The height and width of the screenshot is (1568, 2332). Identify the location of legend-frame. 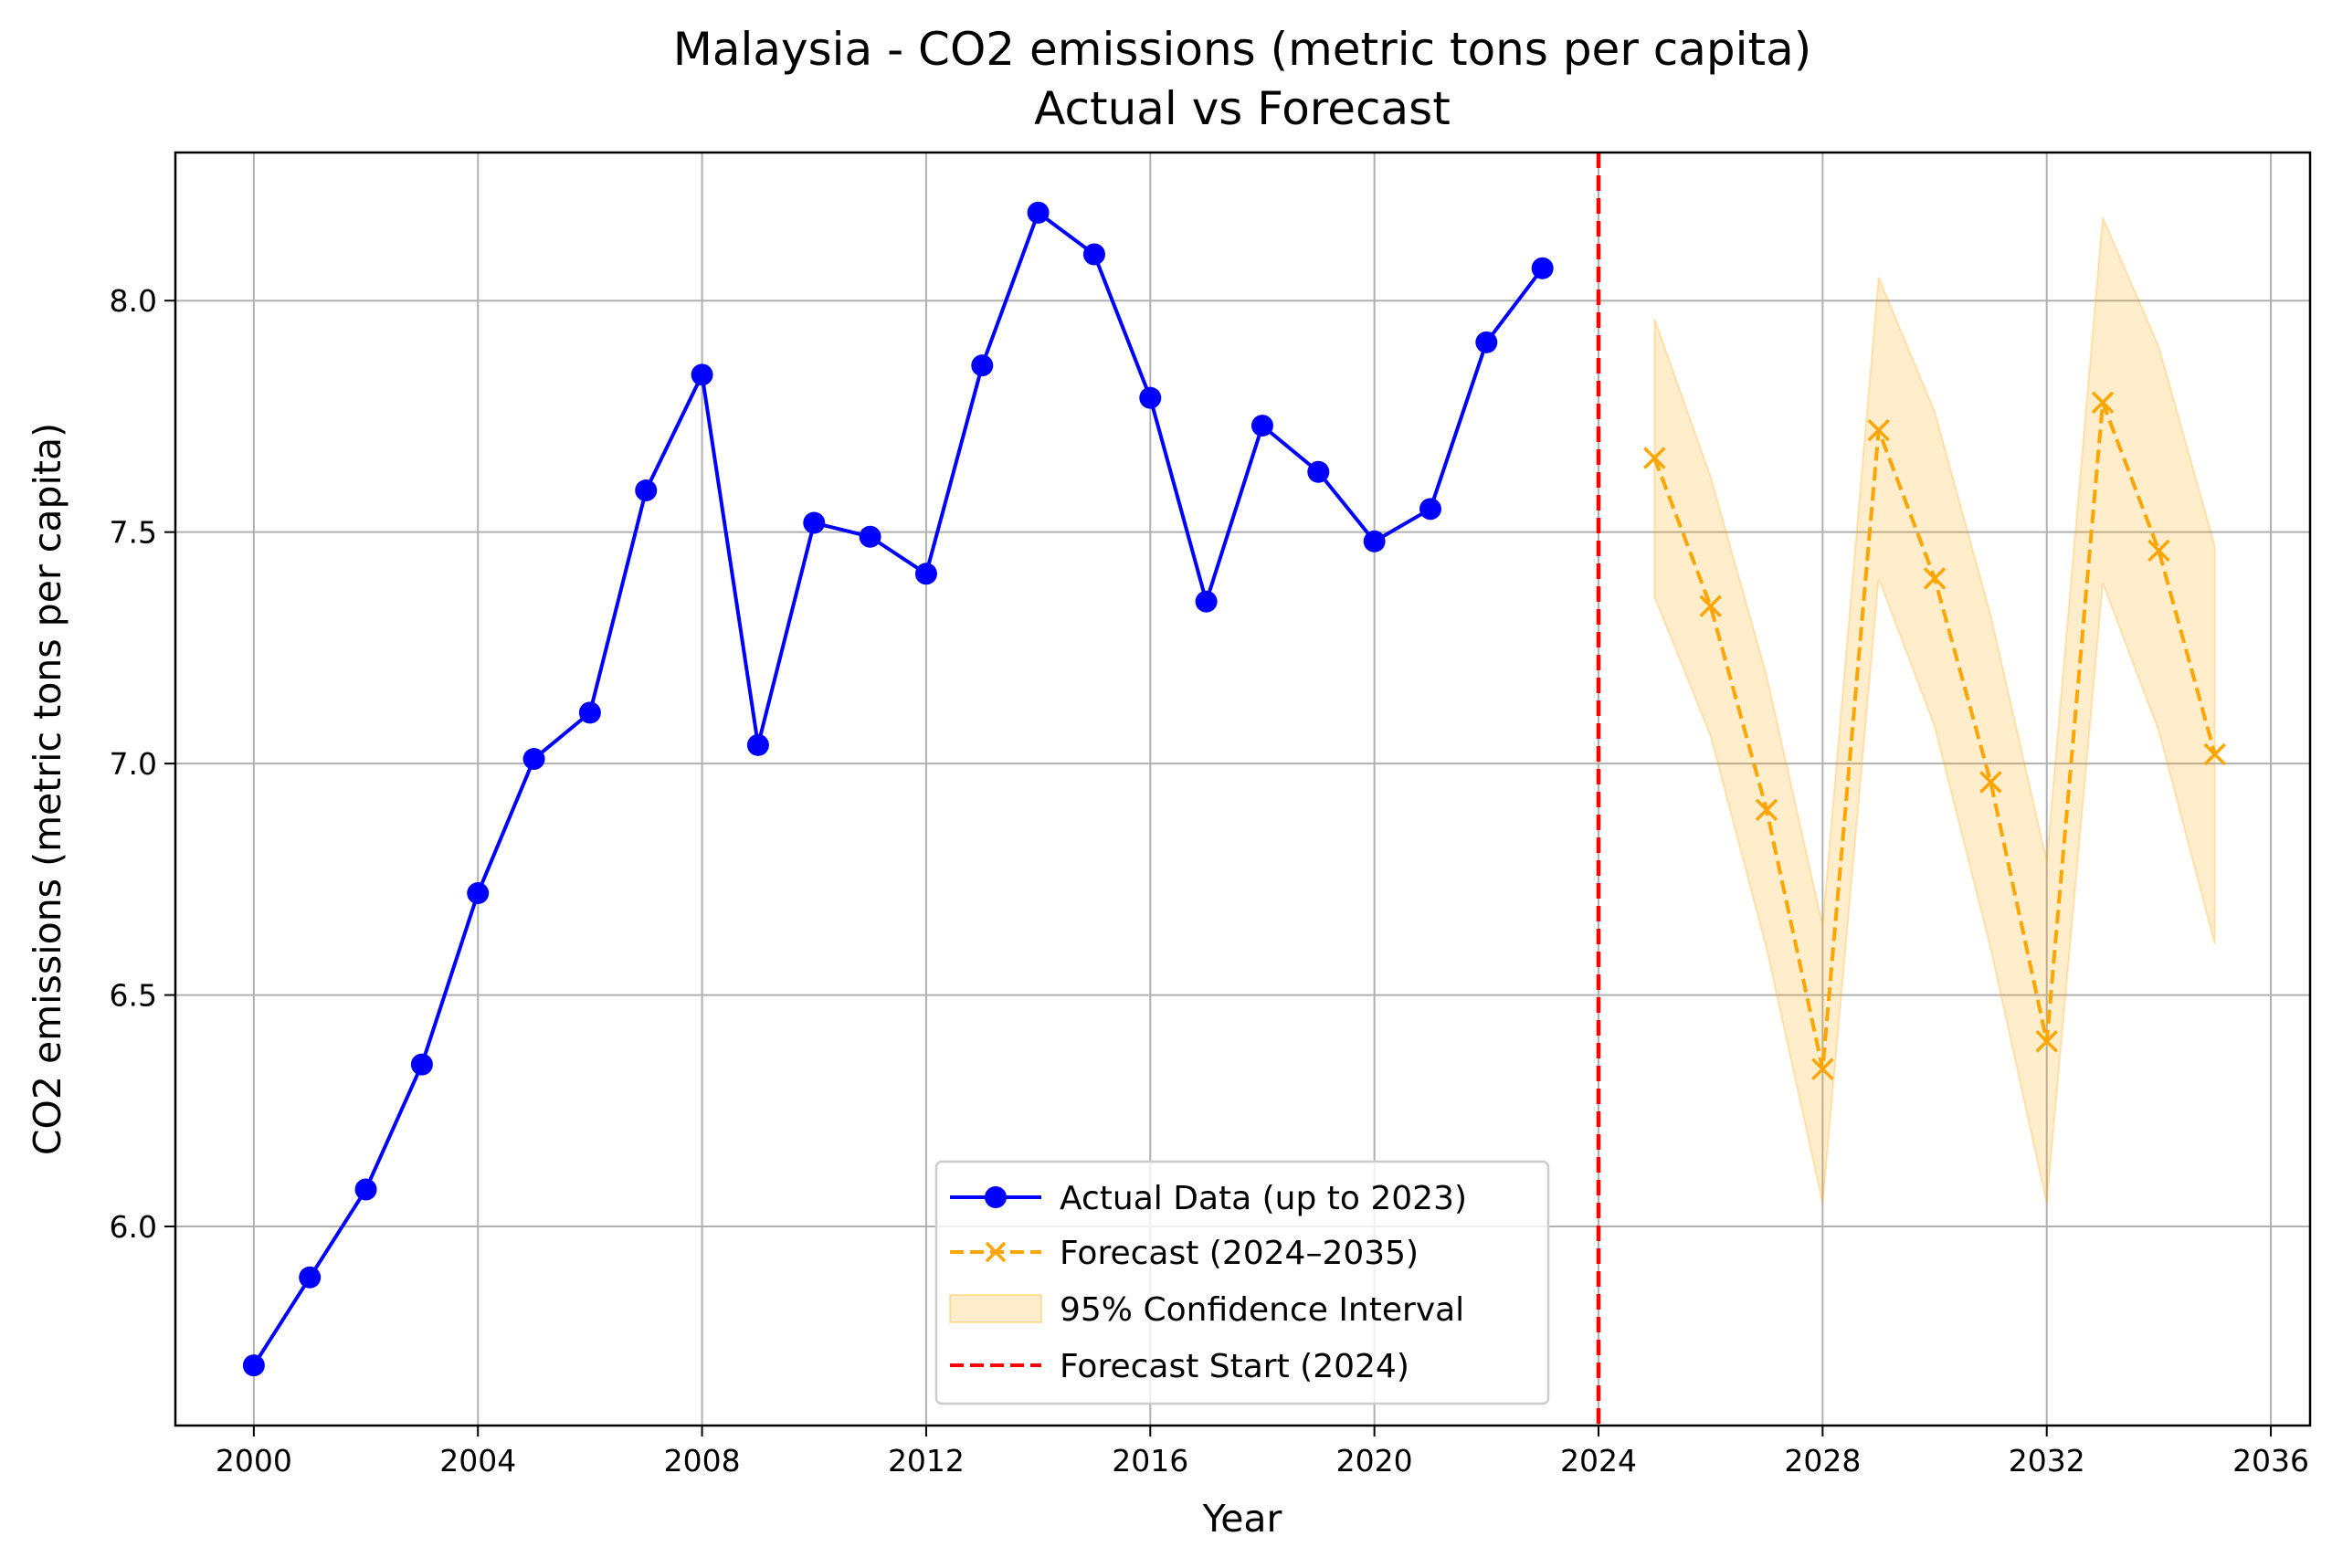
(1242, 1282).